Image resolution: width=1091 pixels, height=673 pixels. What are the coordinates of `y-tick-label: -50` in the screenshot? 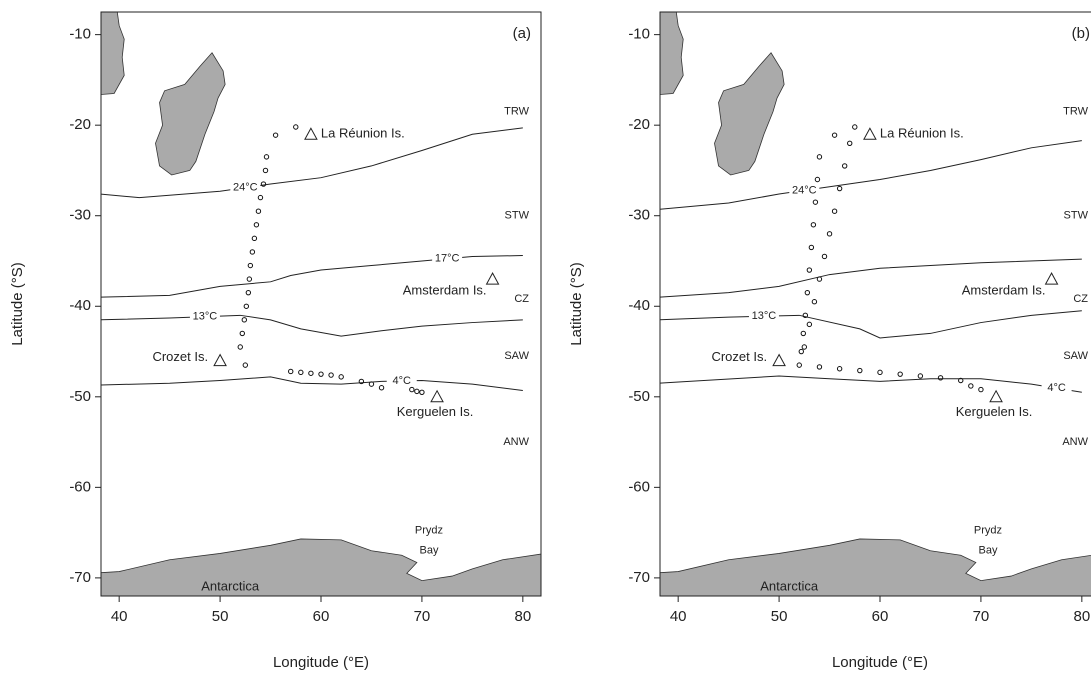 It's located at (639, 396).